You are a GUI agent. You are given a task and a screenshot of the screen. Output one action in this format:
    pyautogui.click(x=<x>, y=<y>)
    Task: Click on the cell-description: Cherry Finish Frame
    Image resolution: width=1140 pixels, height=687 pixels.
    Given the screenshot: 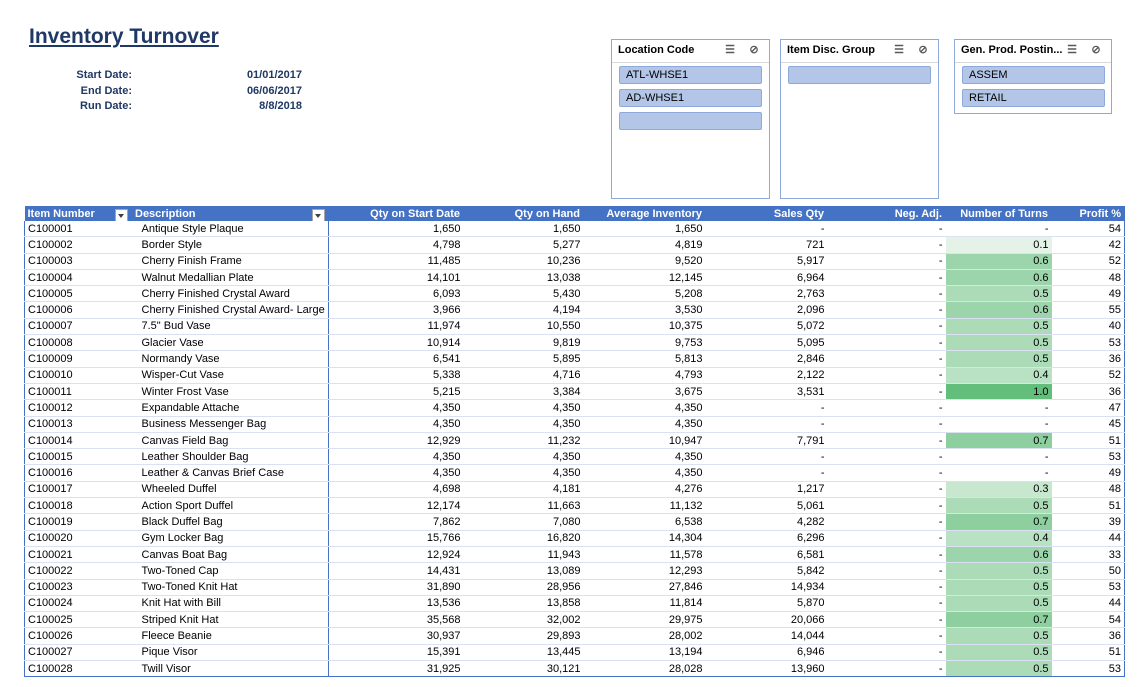 What is the action you would take?
    pyautogui.click(x=230, y=261)
    